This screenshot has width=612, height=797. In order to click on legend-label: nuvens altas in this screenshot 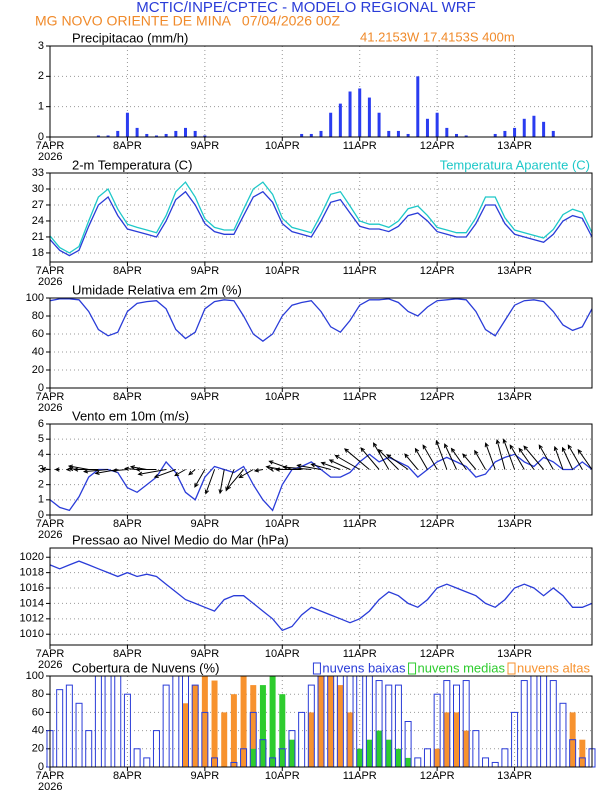, I will do `click(553, 667)`.